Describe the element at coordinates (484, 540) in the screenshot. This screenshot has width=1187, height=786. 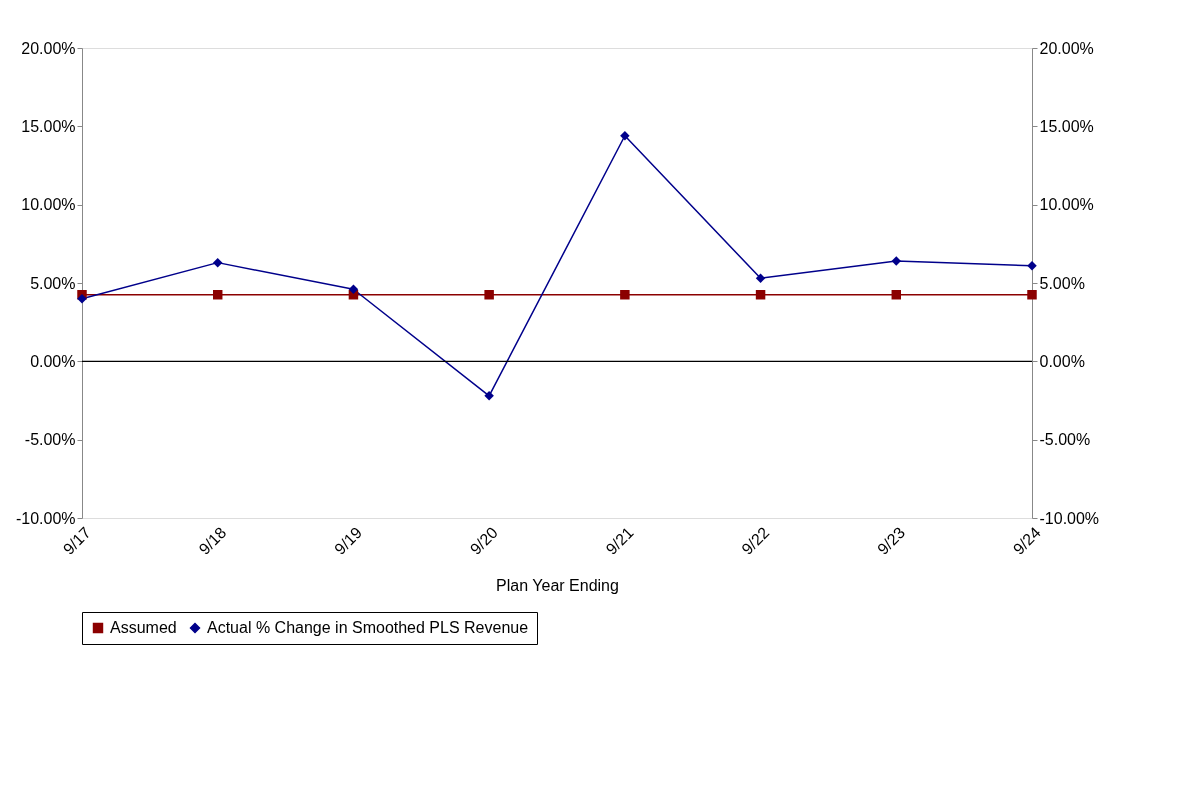
I see `x-tick-label: 9/20` at that location.